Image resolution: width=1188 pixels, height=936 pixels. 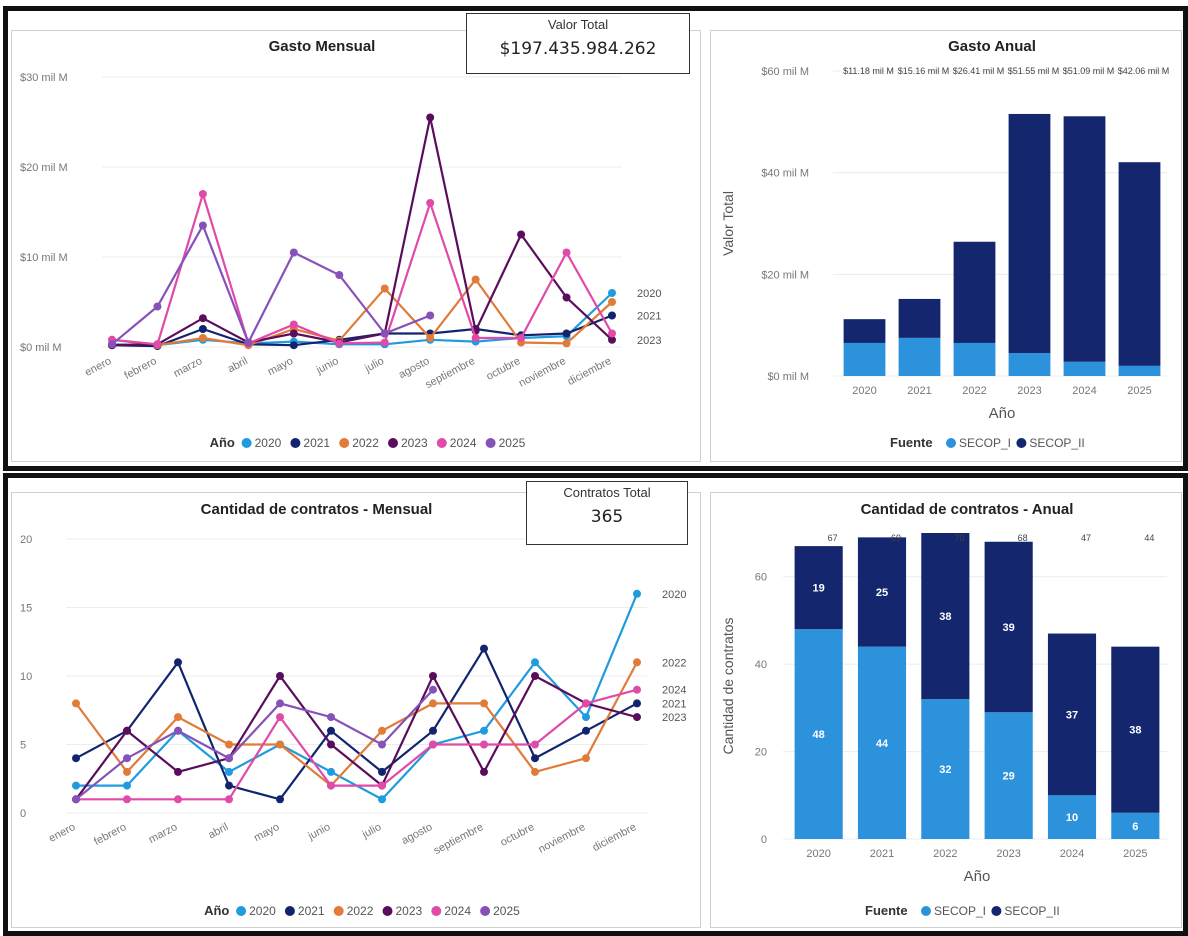 What do you see at coordinates (926, 911) in the screenshot?
I see `legend-marker-secop_i` at bounding box center [926, 911].